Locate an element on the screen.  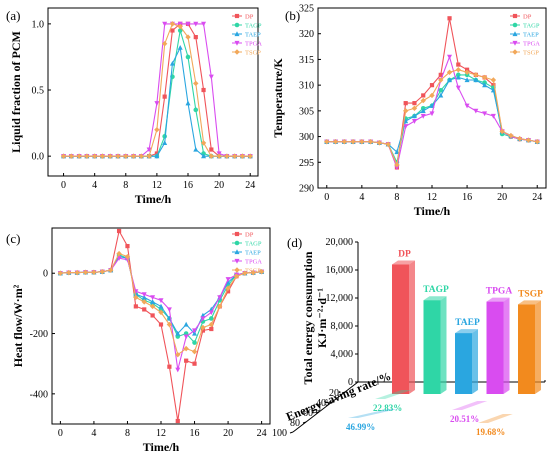
depth-tick-label: 60 is located at coordinates (308, 413).